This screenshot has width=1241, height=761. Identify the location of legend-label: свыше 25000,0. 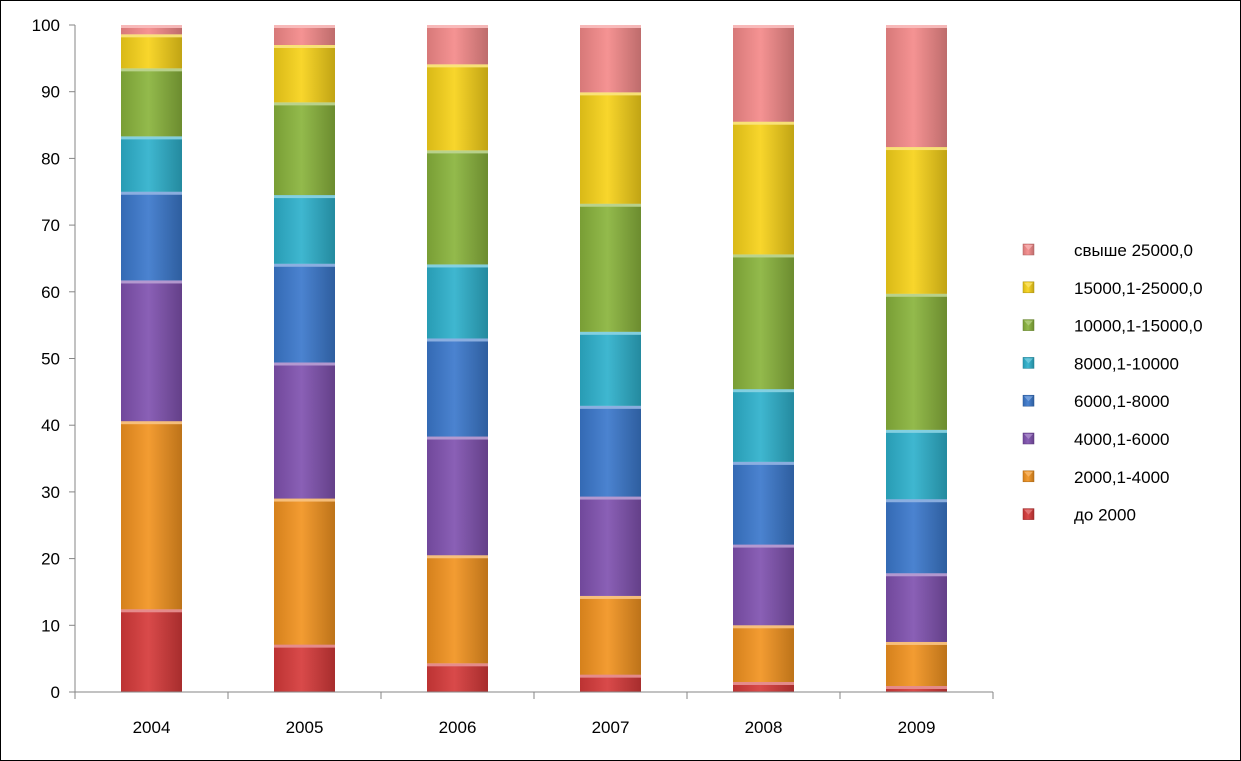
(1133, 250).